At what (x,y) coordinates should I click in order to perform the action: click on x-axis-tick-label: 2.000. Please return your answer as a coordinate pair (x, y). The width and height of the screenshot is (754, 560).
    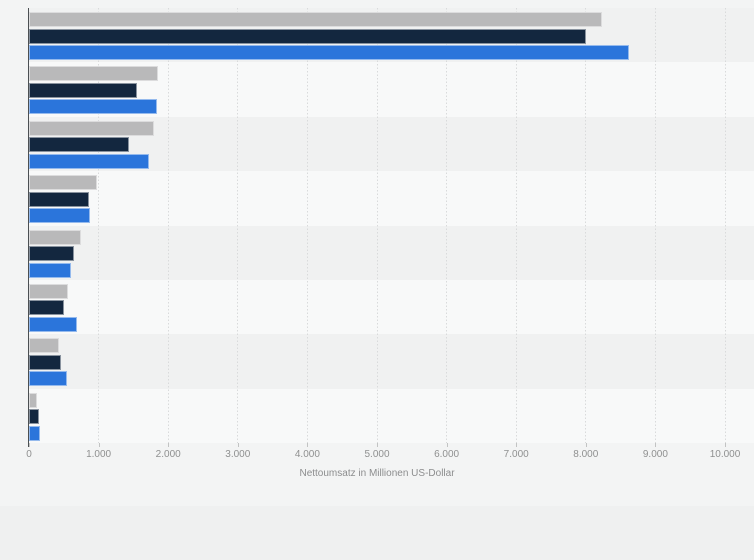
    Looking at the image, I should click on (168, 454).